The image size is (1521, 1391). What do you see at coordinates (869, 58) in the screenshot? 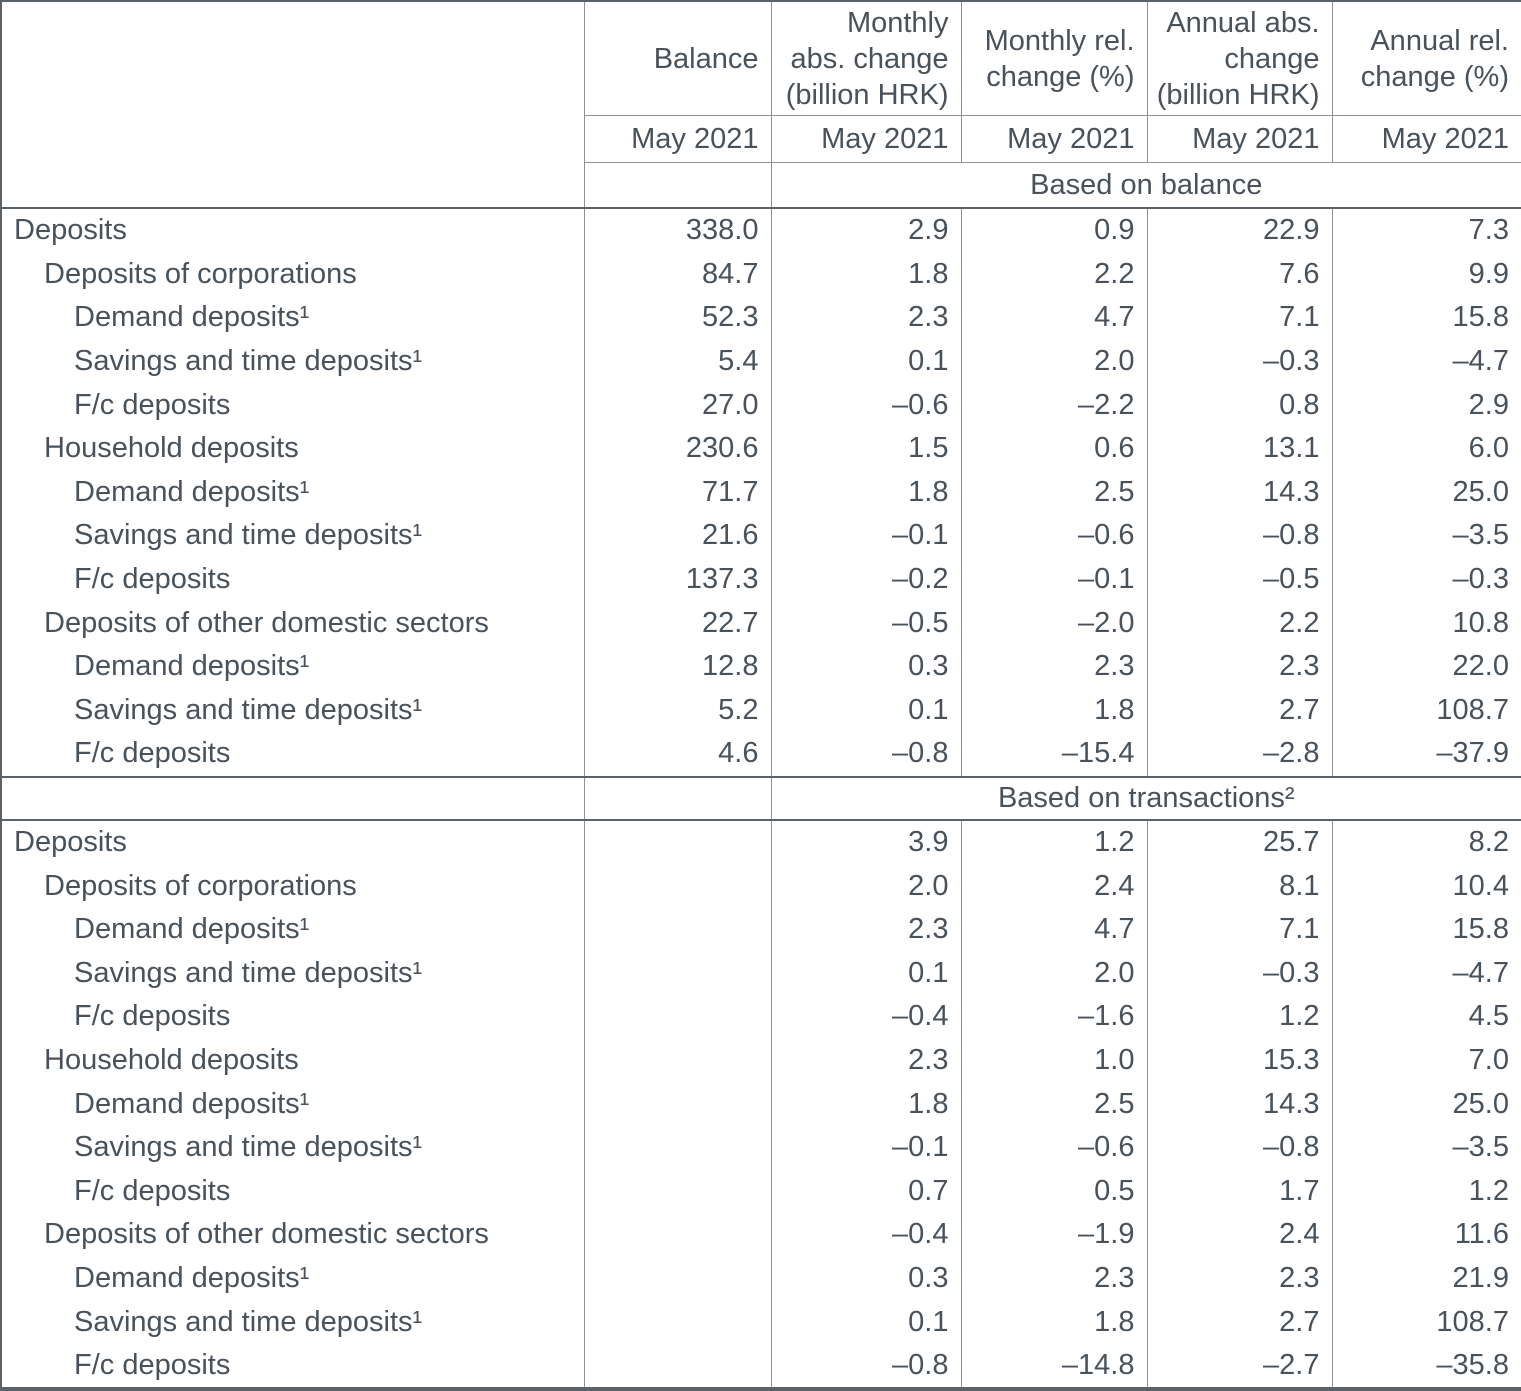
I see `header-line: abs. change` at bounding box center [869, 58].